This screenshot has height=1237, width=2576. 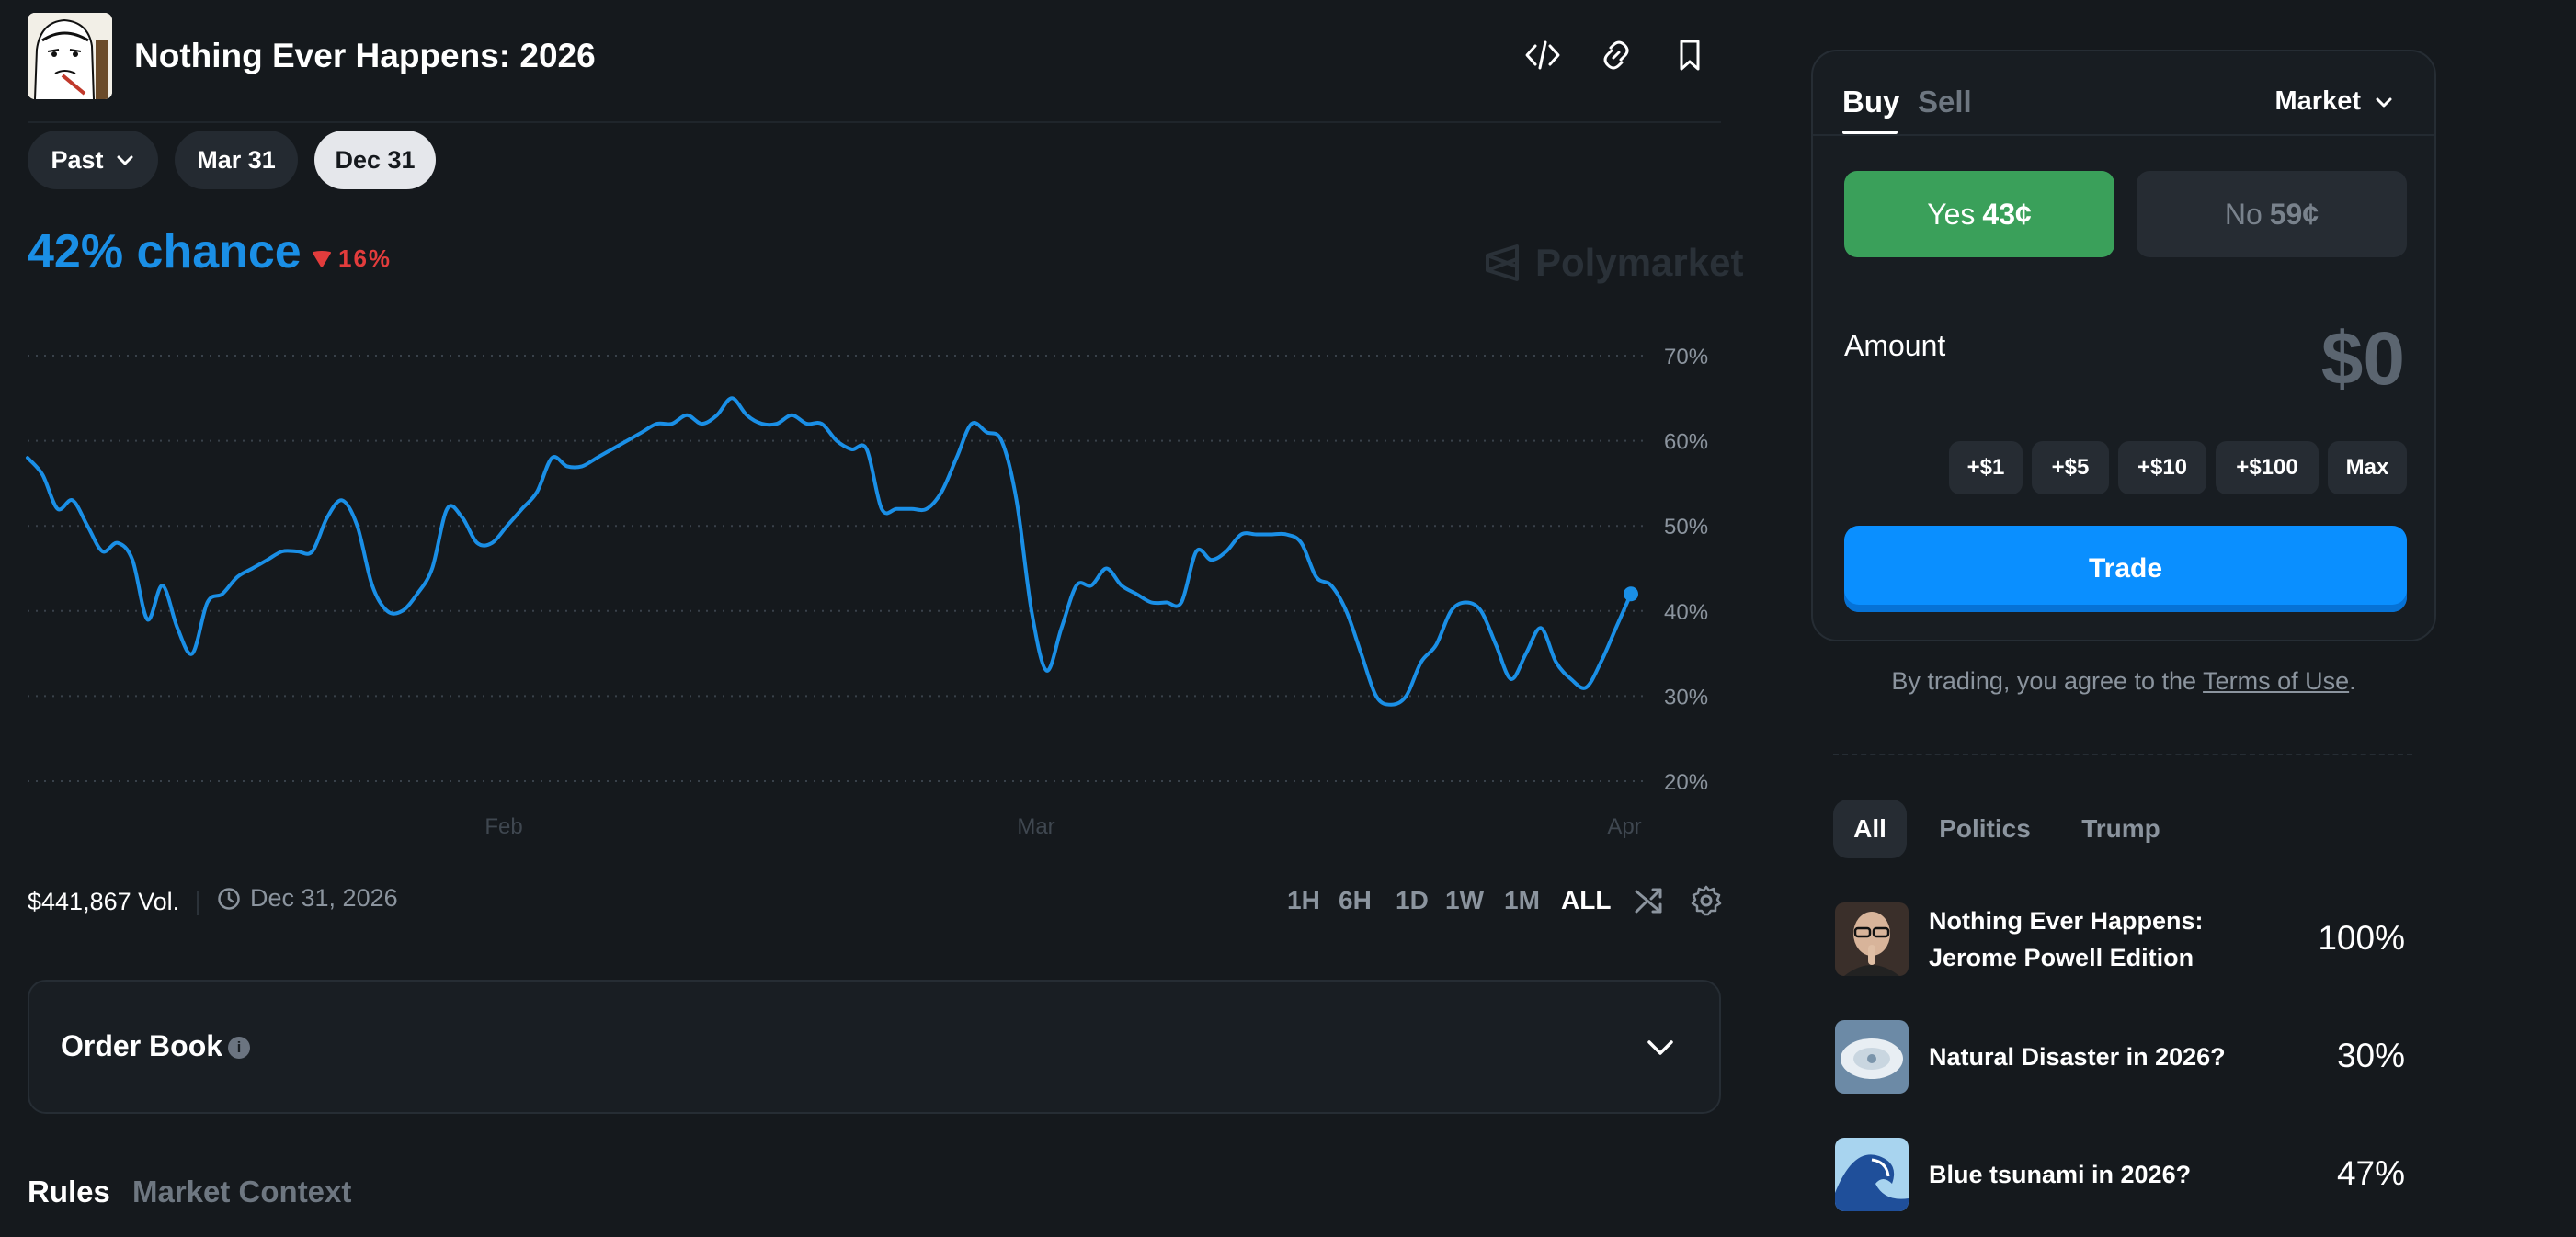 What do you see at coordinates (242, 1192) in the screenshot?
I see `tab-market-context: Market Context` at bounding box center [242, 1192].